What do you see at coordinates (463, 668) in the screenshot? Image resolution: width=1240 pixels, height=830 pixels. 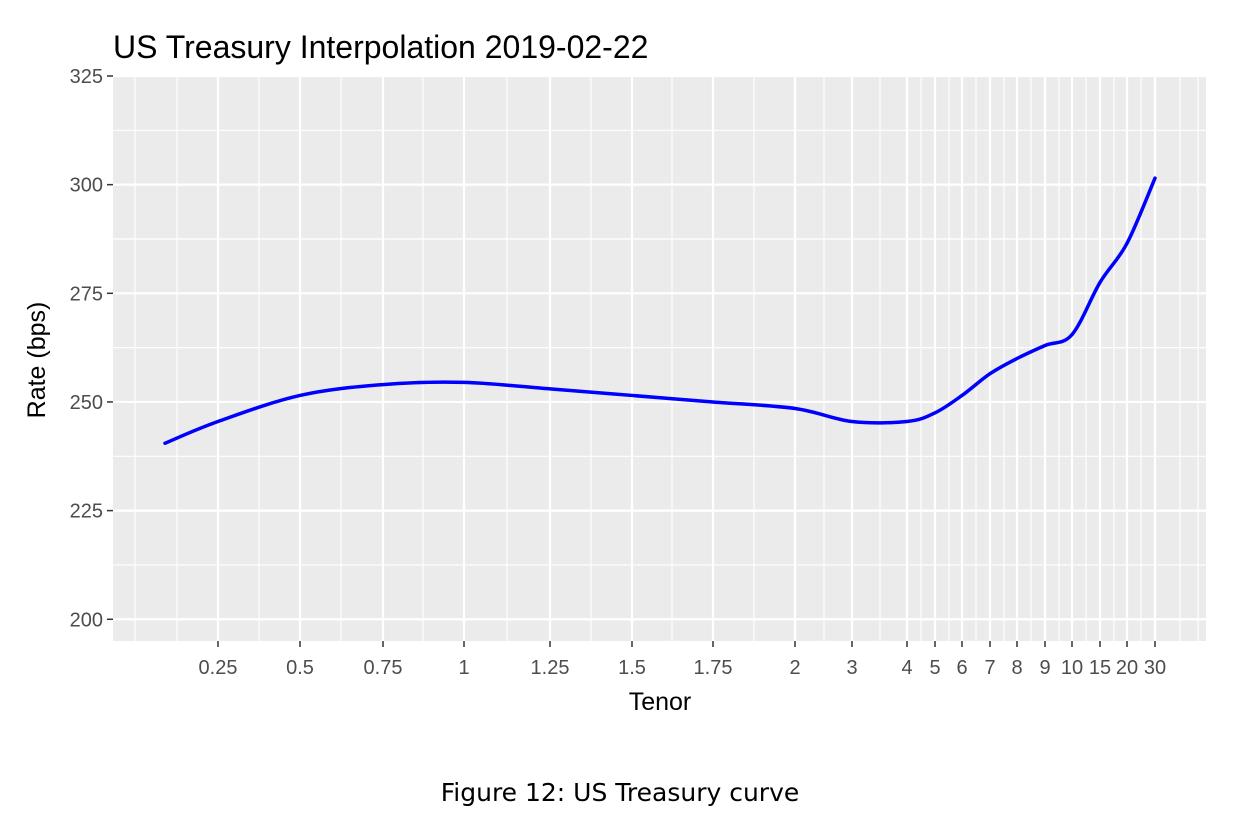 I see `x-tick-label: 1` at bounding box center [463, 668].